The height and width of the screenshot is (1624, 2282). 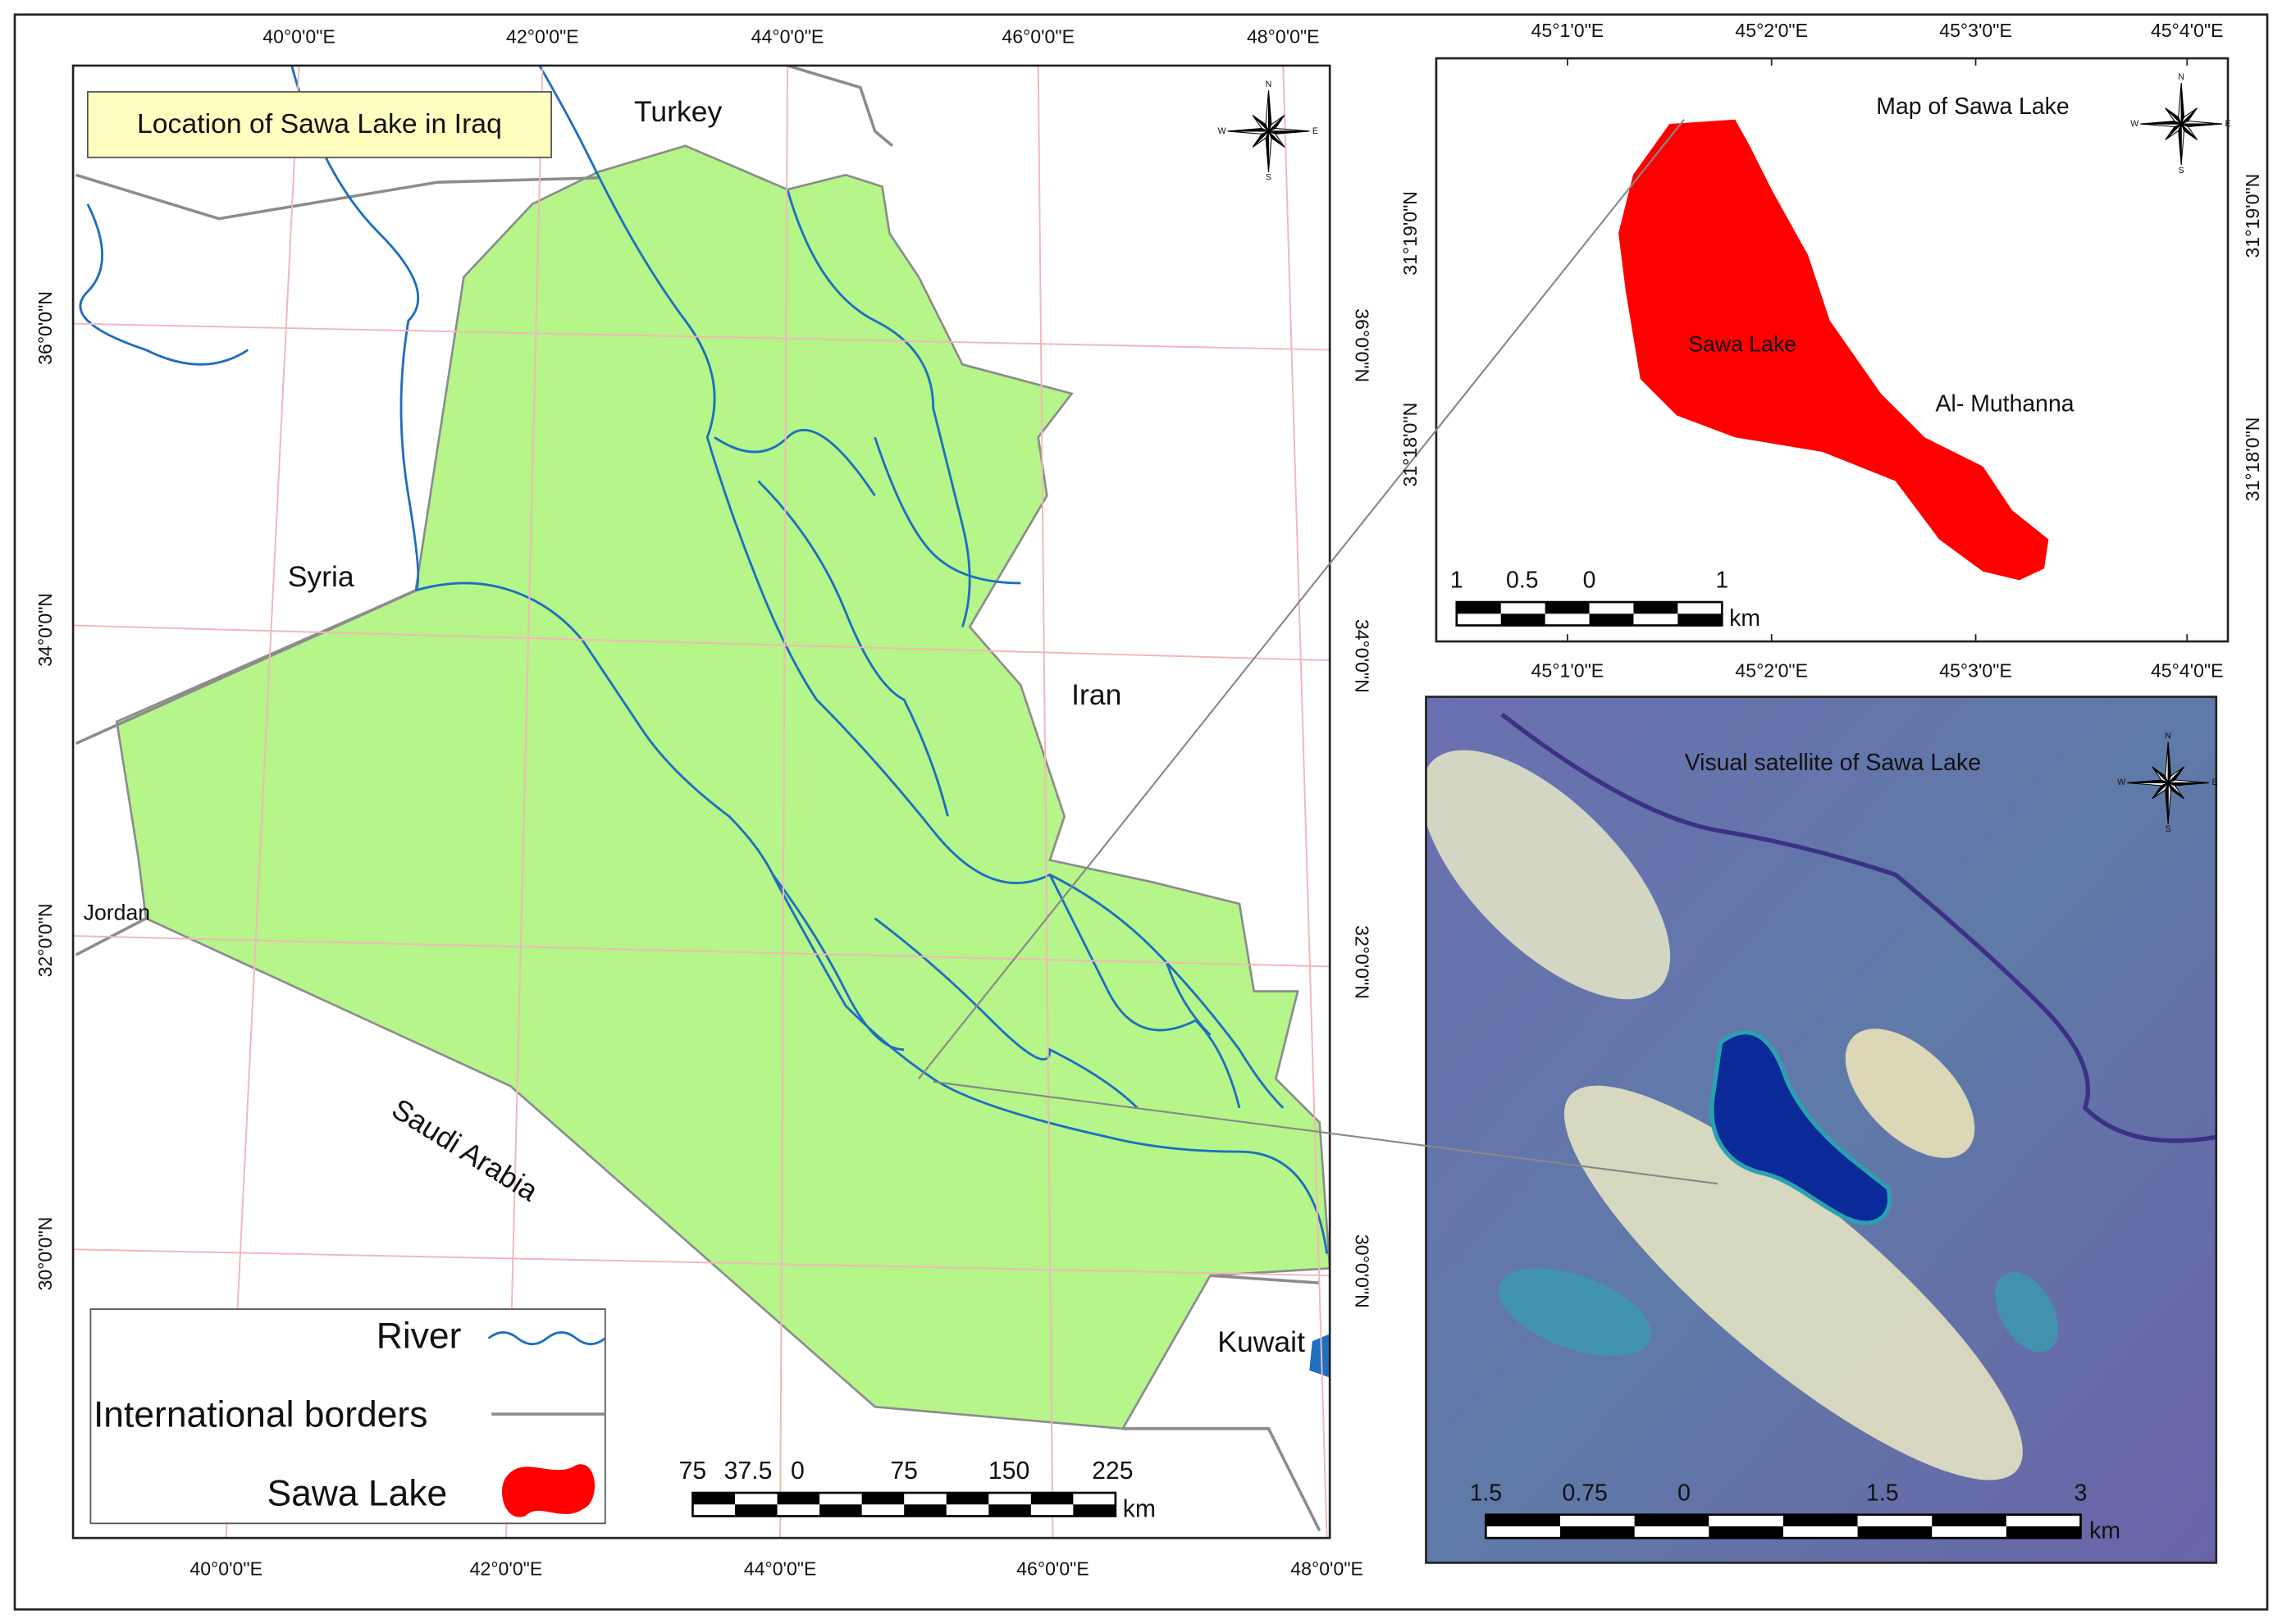 What do you see at coordinates (868, 503) in the screenshot?
I see `river-tributary` at bounding box center [868, 503].